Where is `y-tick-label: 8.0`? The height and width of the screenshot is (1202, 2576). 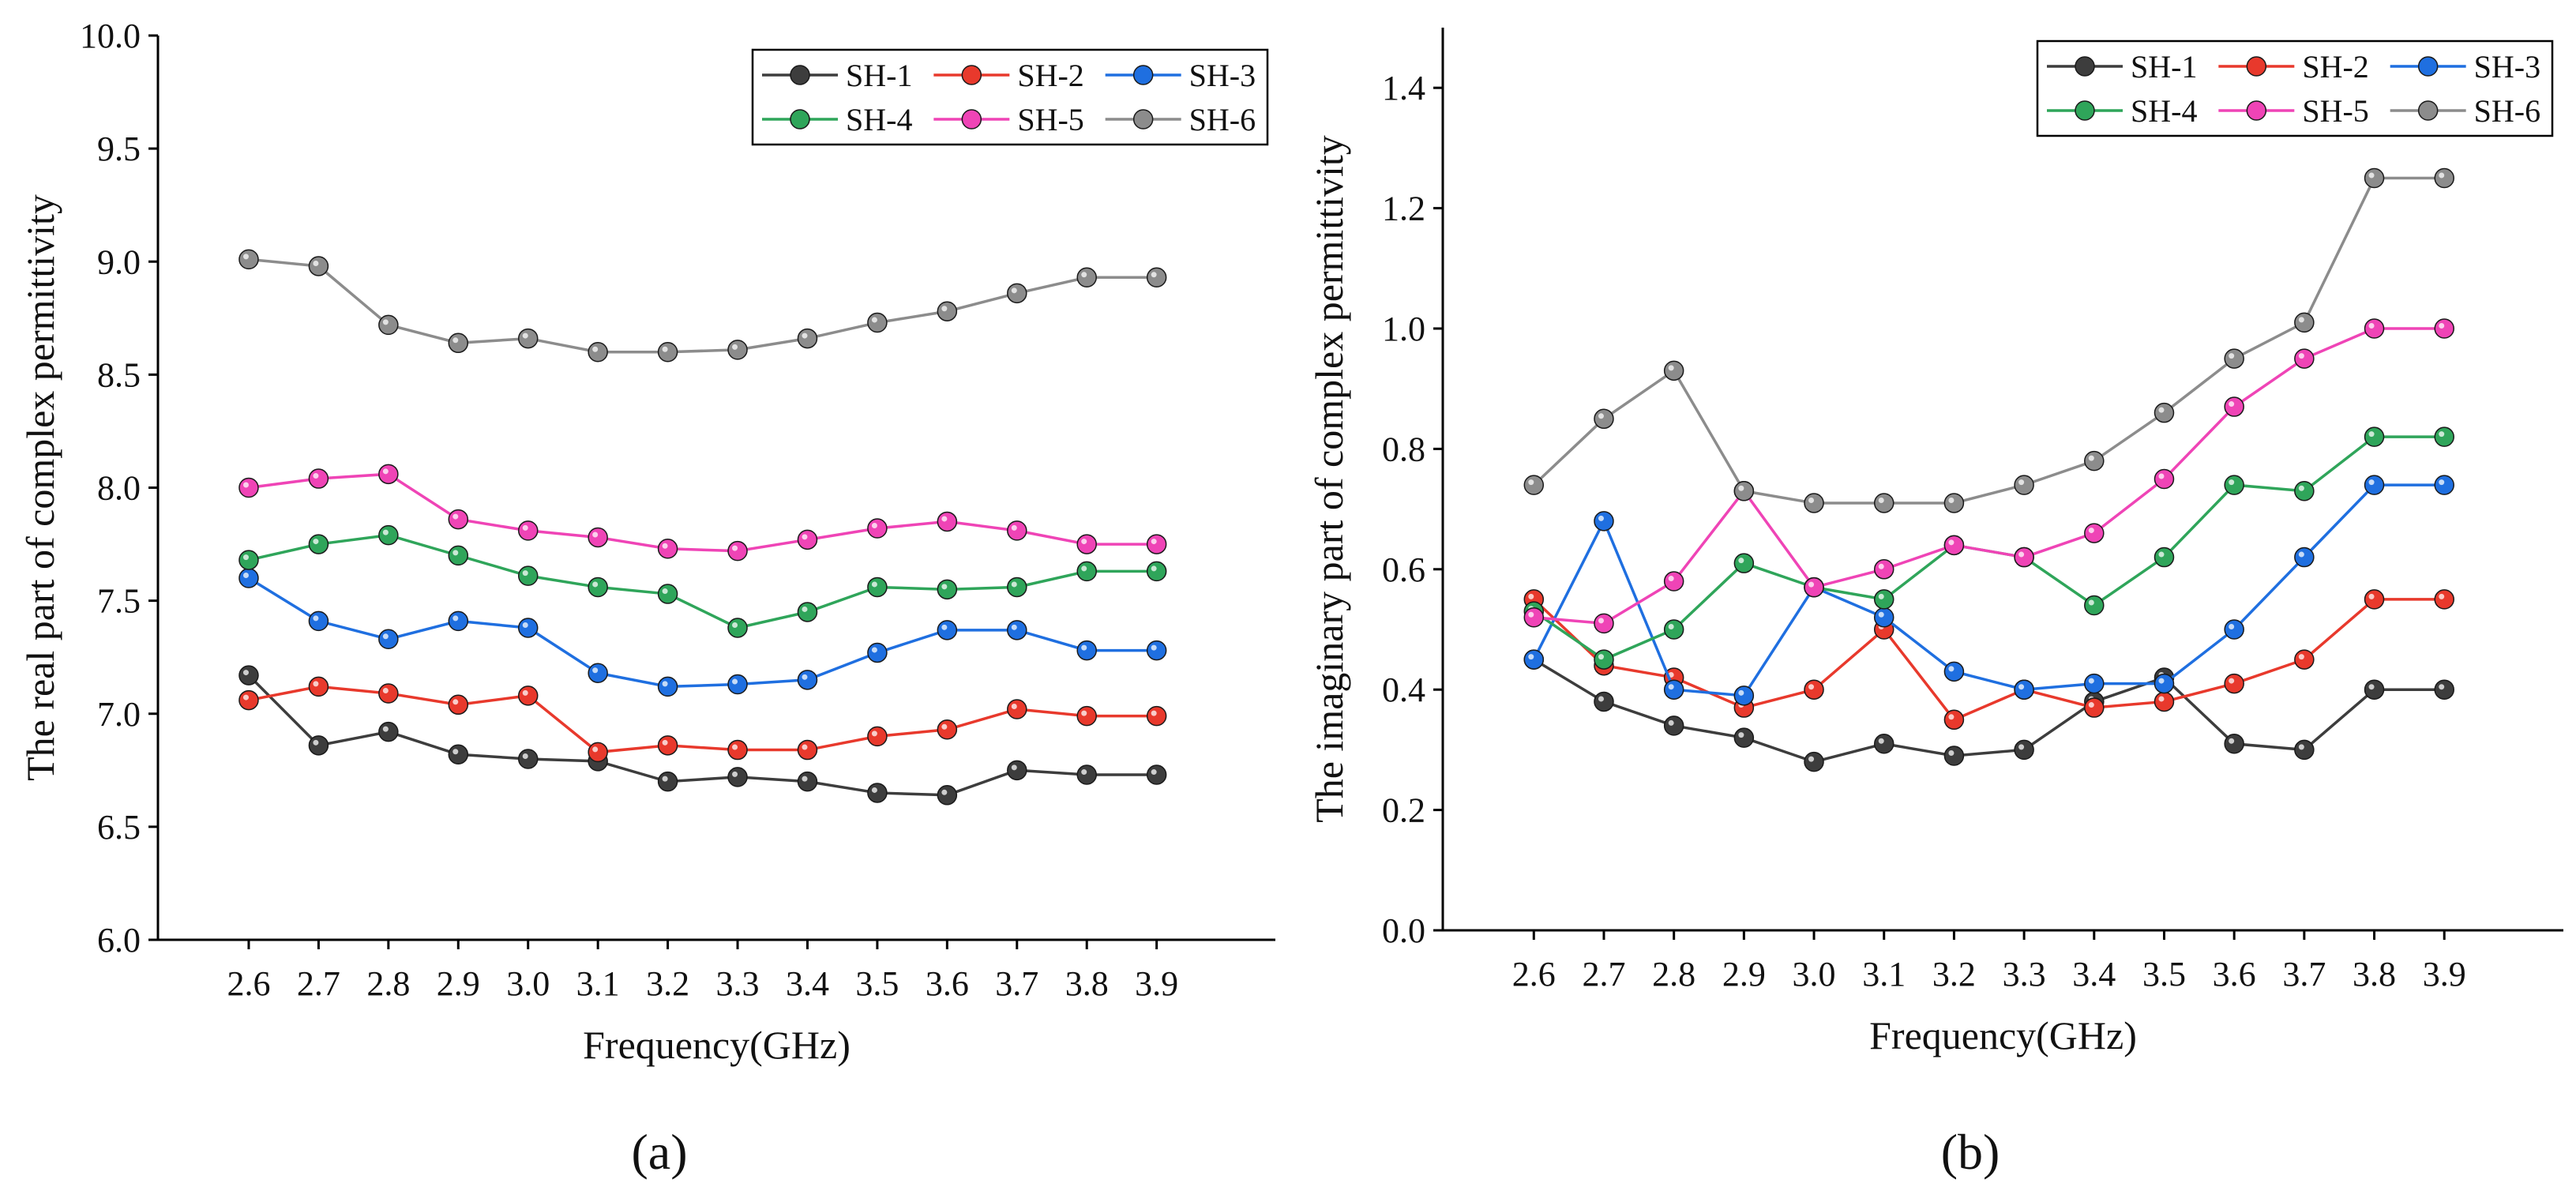 y-tick-label: 8.0 is located at coordinates (119, 488).